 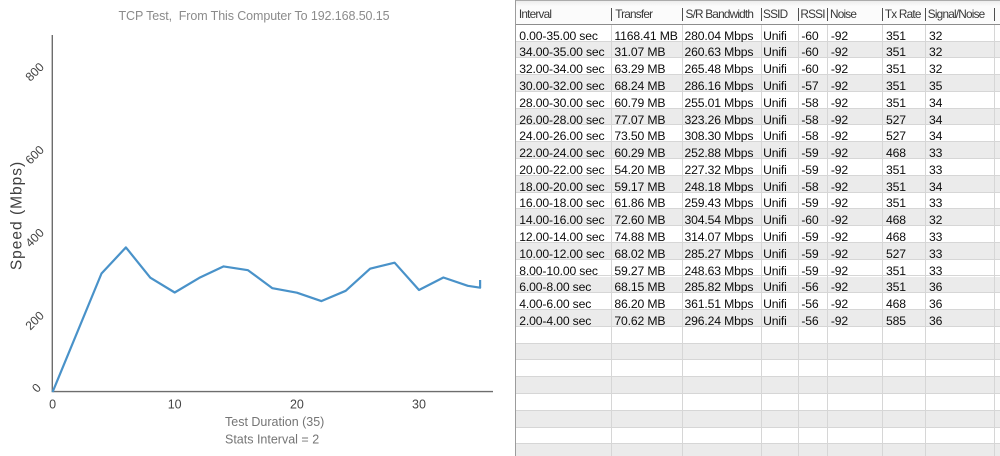 I want to click on svg-text: 600, so click(x=35, y=155).